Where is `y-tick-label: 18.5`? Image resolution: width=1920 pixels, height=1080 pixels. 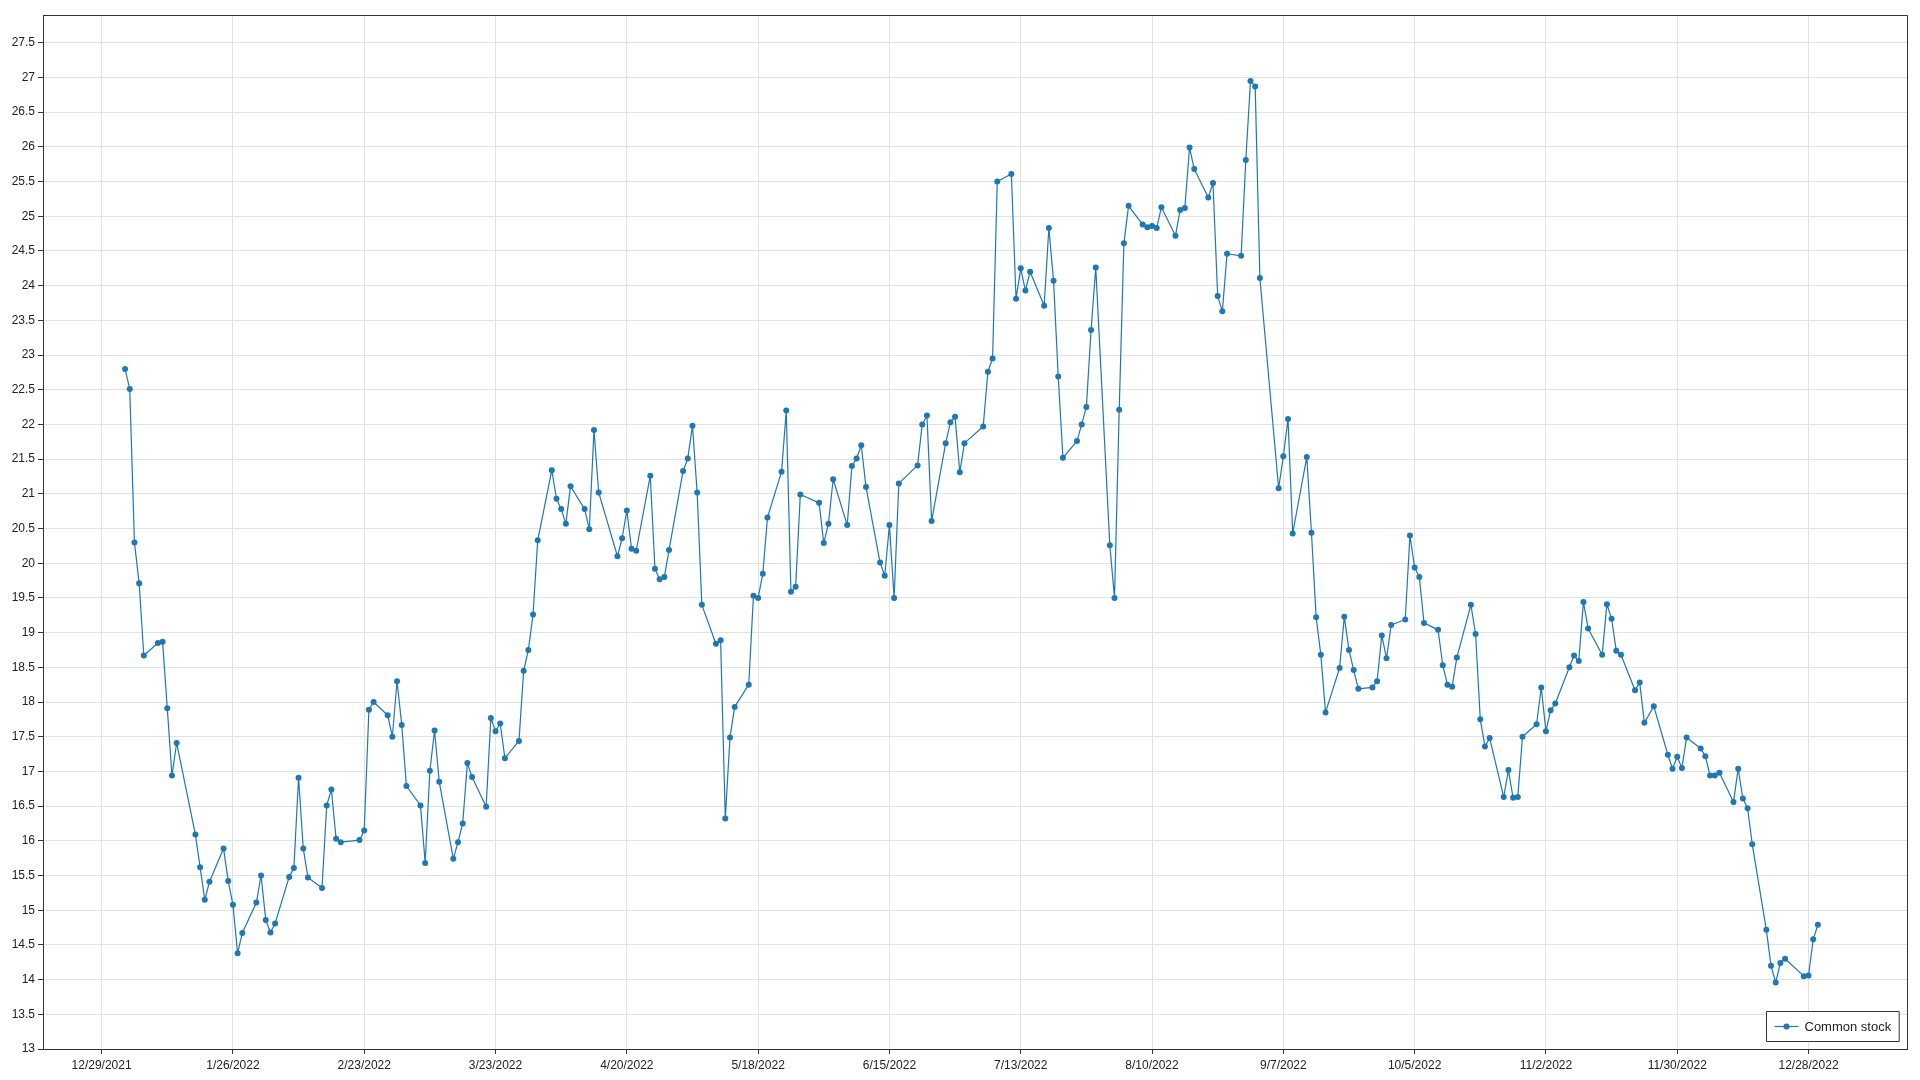
y-tick-label: 18.5 is located at coordinates (23, 666).